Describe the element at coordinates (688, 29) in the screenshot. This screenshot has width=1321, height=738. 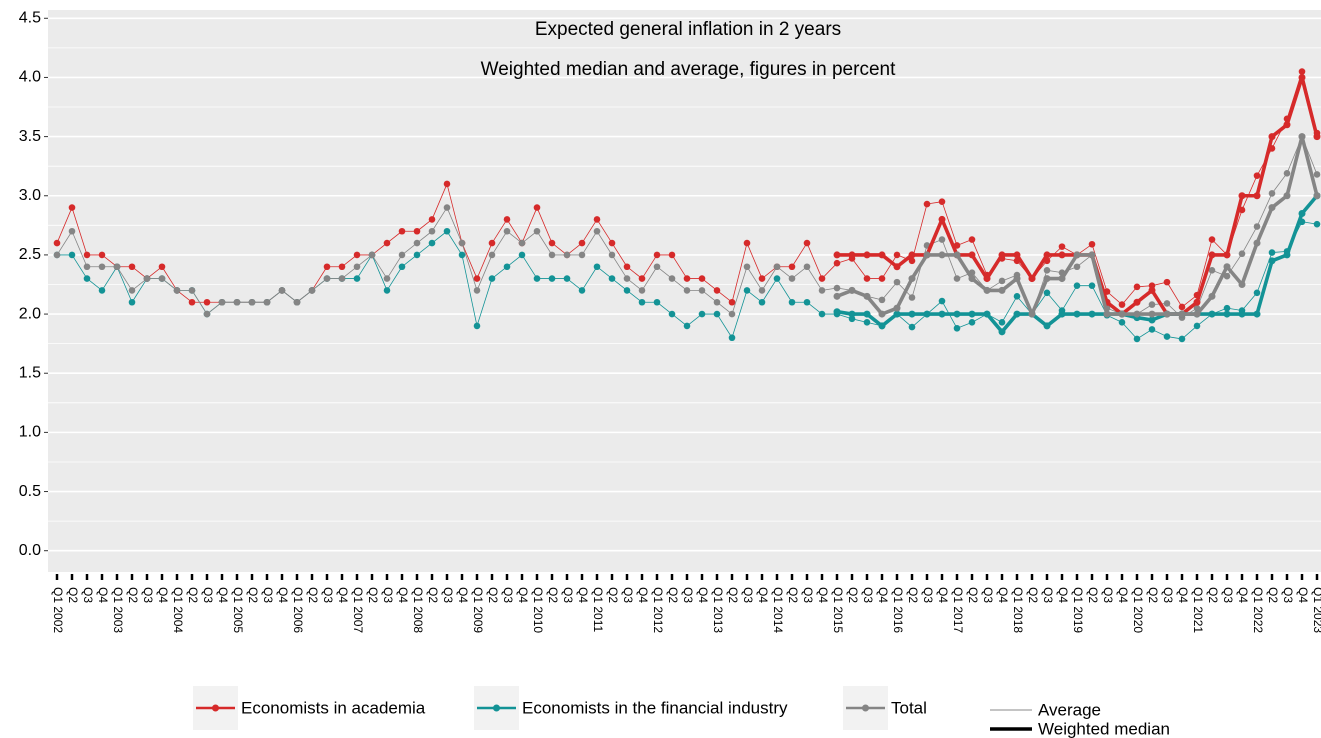
I see `chart-title: Expected general inflation in 2 years` at that location.